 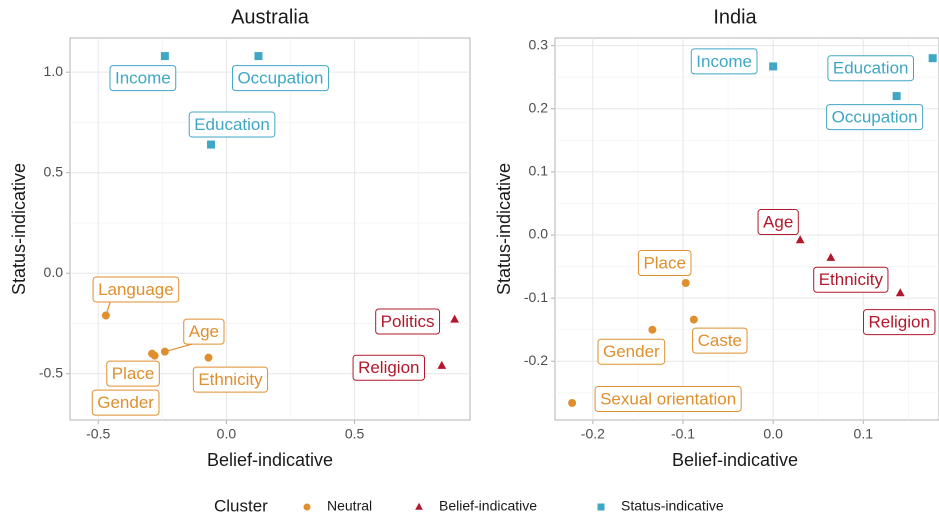 What do you see at coordinates (539, 171) in the screenshot?
I see `y-tick-label: 0.1` at bounding box center [539, 171].